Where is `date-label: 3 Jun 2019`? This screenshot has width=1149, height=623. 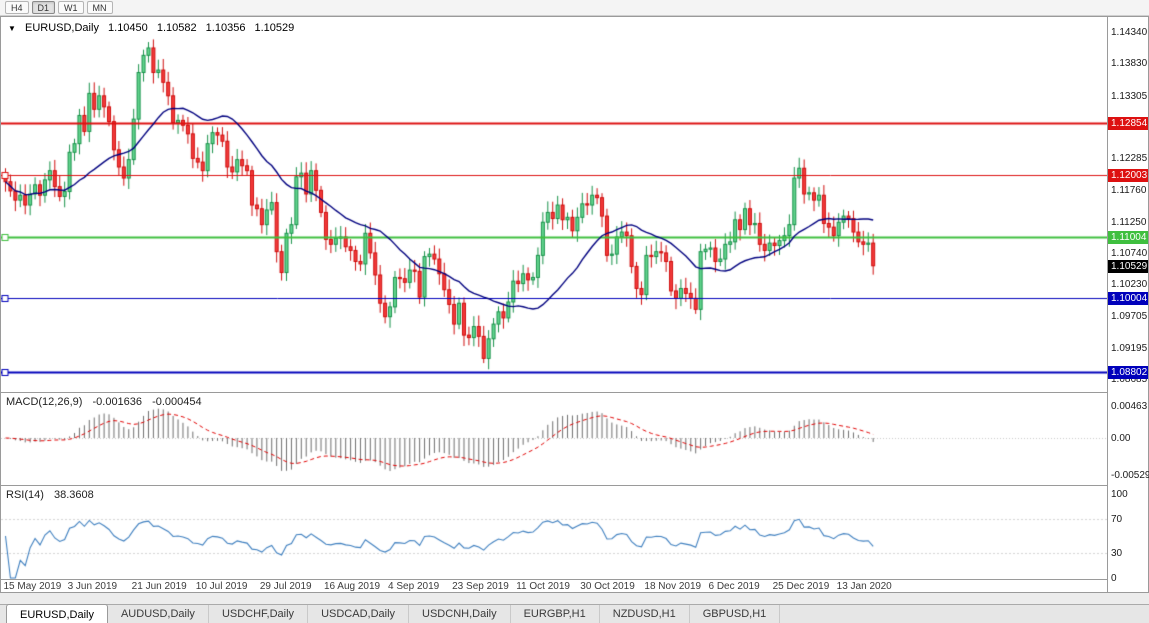
date-label: 3 Jun 2019 is located at coordinates (92, 586).